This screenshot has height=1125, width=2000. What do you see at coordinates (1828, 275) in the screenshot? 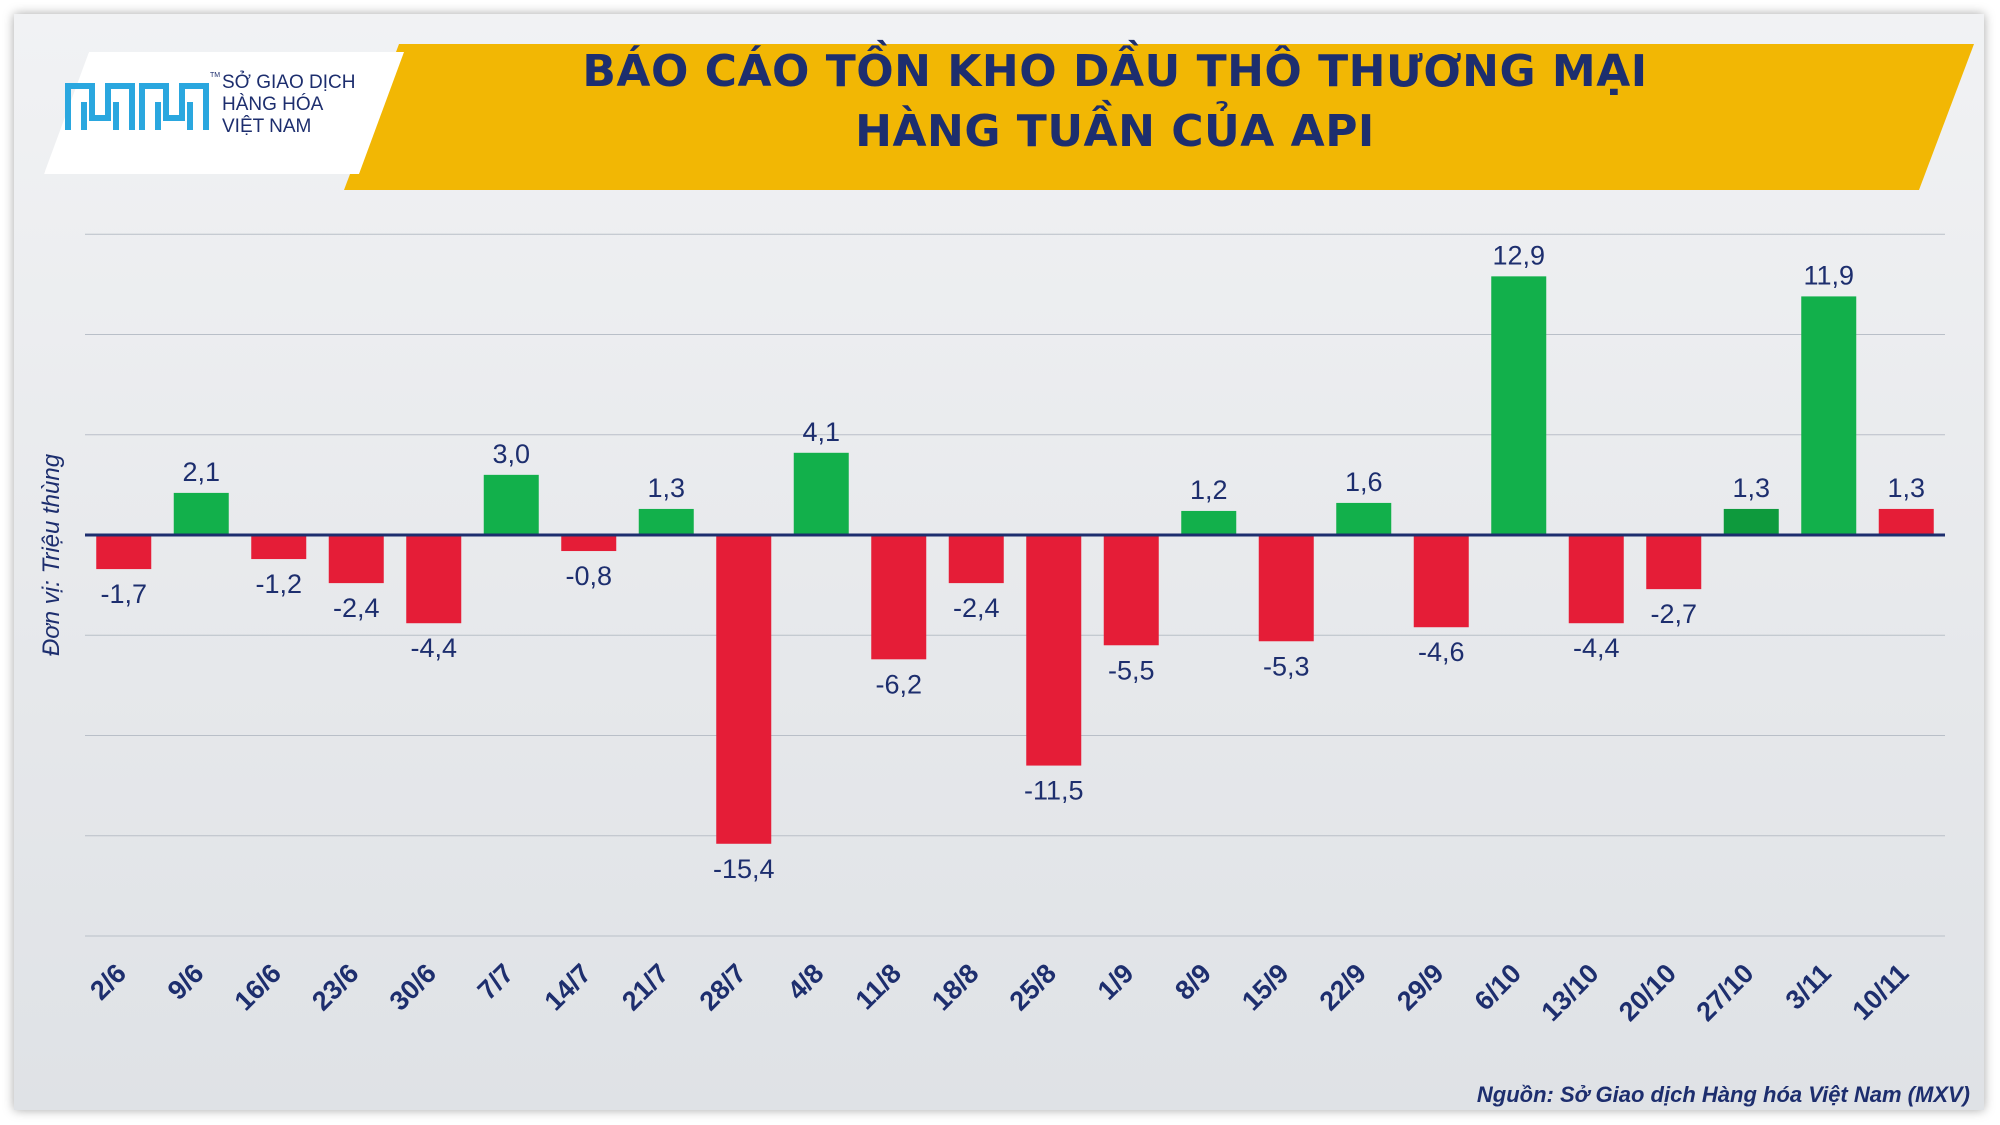
I see `data-label: 11,9` at bounding box center [1828, 275].